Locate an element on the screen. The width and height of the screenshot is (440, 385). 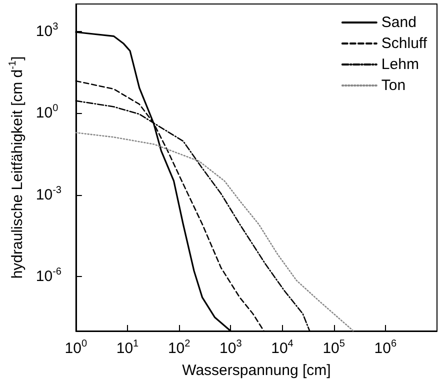
legend-label: Lehm is located at coordinates (400, 64).